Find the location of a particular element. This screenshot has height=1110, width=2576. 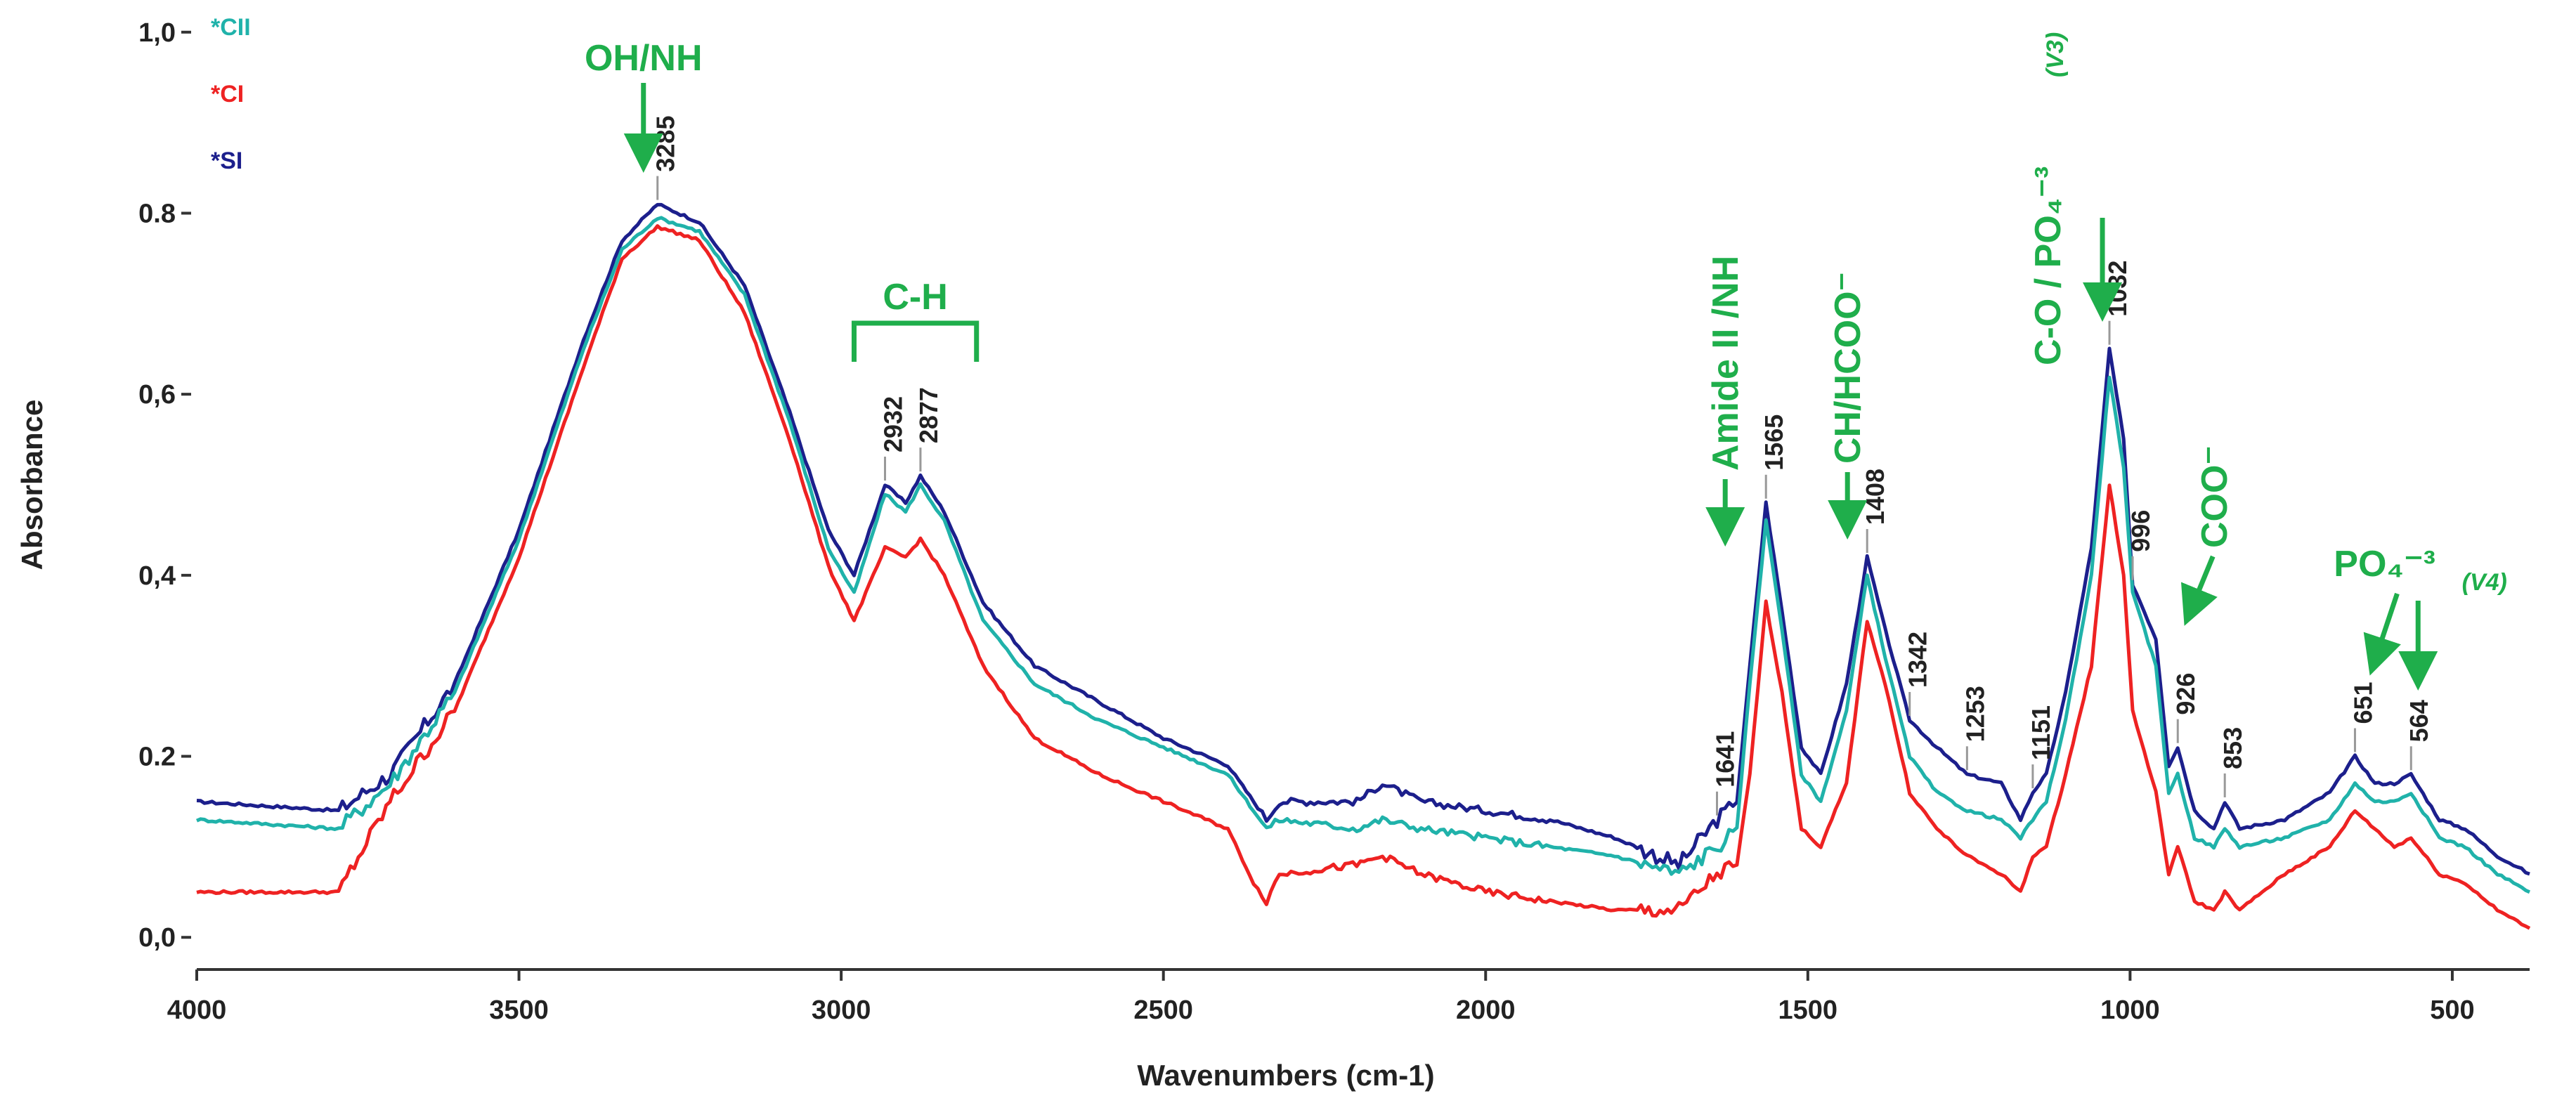

peak-label-926: 926 is located at coordinates (2185, 694).